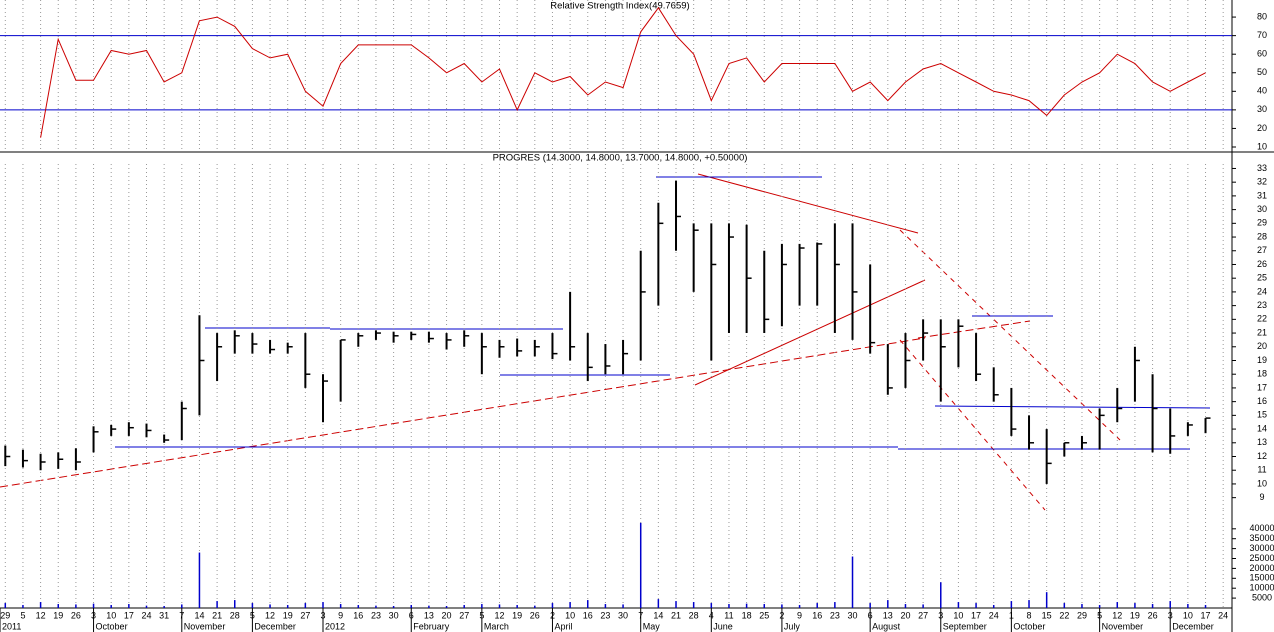 The width and height of the screenshot is (1274, 632). I want to click on level-line, so click(1072, 407).